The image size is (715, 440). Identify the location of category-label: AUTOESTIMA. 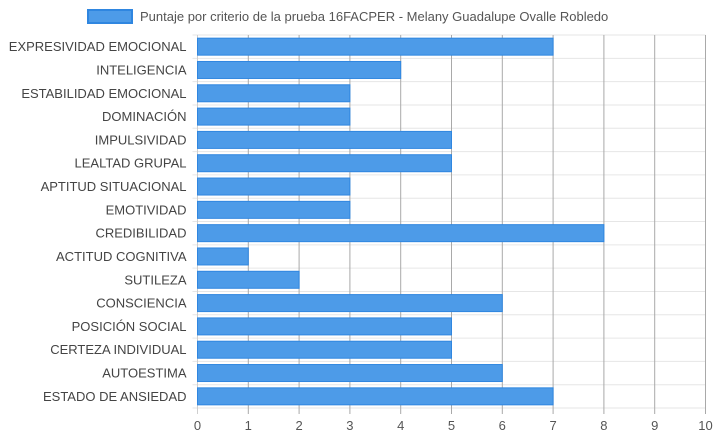
(144, 373).